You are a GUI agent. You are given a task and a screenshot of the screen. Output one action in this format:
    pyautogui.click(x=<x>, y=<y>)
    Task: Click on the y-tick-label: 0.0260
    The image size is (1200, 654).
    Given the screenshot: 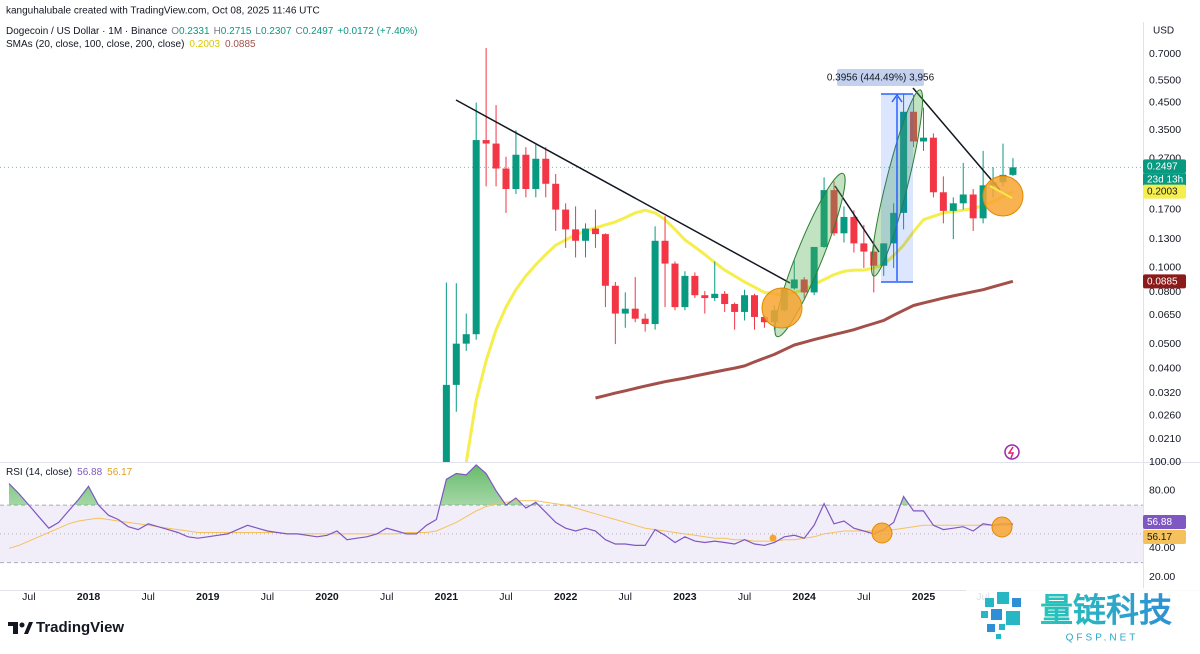 What is the action you would take?
    pyautogui.click(x=1165, y=416)
    